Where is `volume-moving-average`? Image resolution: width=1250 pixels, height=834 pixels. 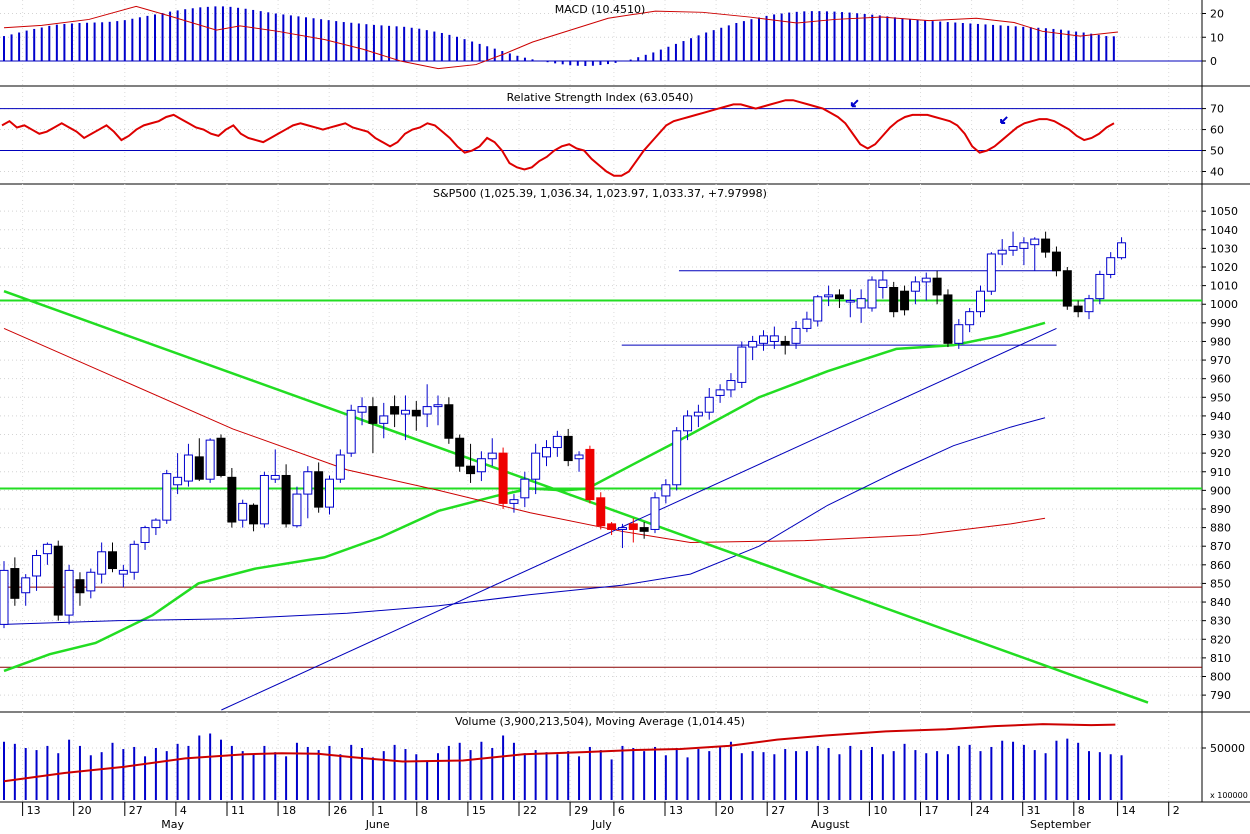 volume-moving-average is located at coordinates (559, 753).